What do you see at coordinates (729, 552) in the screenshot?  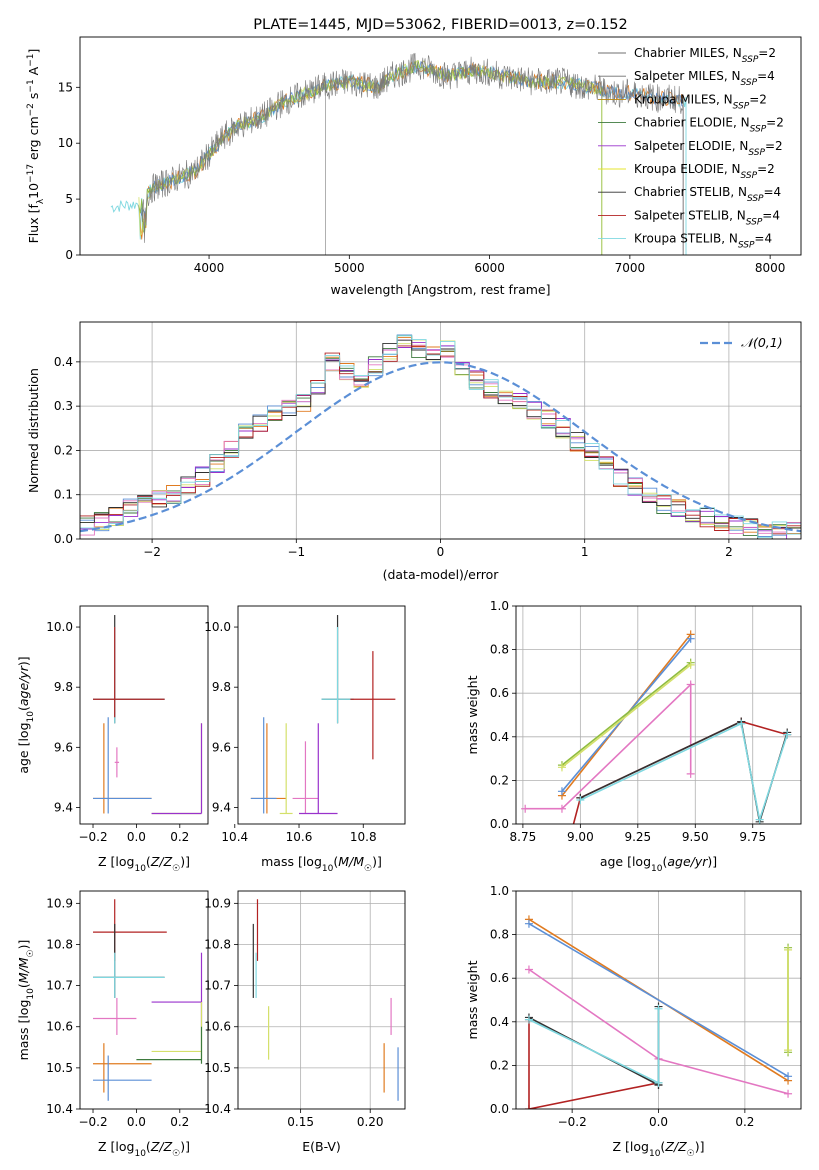 I see `x-tick-label: 2` at bounding box center [729, 552].